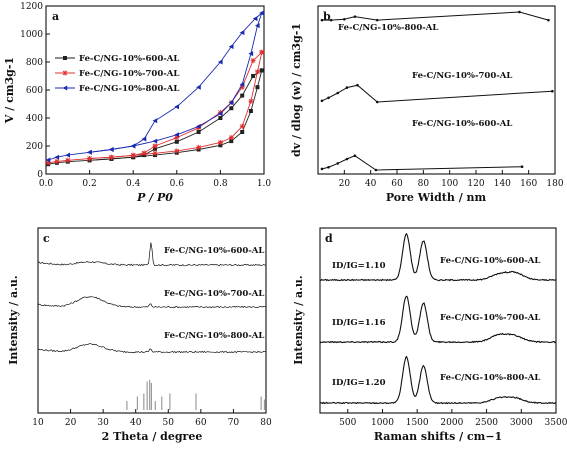 The image size is (567, 449). Describe the element at coordinates (453, 418) in the screenshot. I see `panel-d-ticks: 500 1000 1500 2000 2500 3000 3500` at that location.